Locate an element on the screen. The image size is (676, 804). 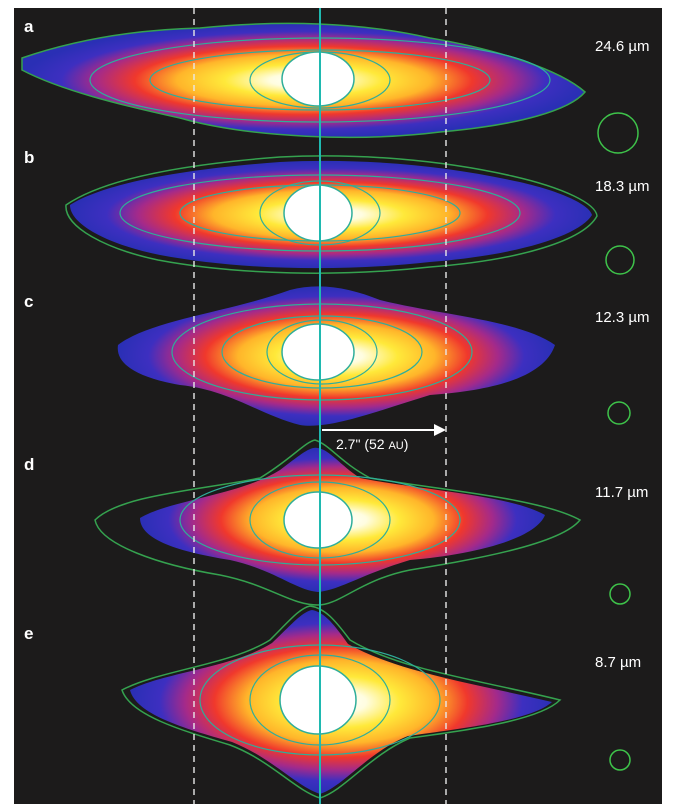
panel-label-a: a is located at coordinates (29, 26).